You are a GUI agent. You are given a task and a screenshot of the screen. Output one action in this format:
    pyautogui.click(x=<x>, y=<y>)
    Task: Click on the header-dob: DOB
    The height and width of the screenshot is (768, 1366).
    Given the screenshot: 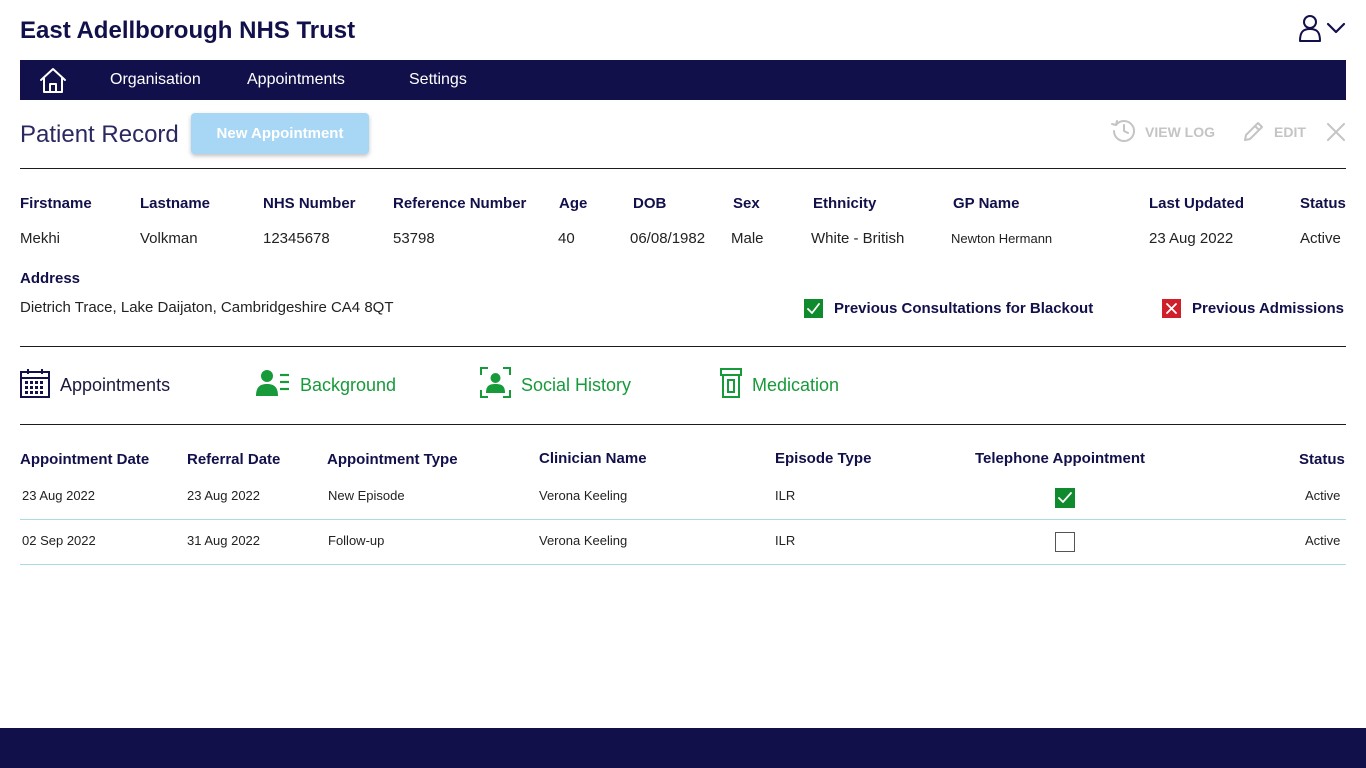 What is the action you would take?
    pyautogui.click(x=650, y=203)
    